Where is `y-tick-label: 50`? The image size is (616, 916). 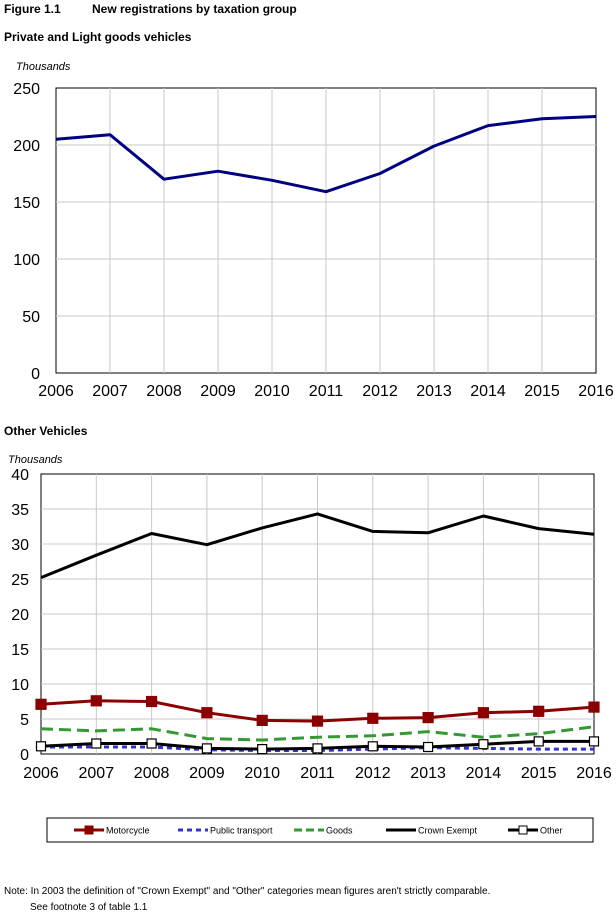 y-tick-label: 50 is located at coordinates (31, 317).